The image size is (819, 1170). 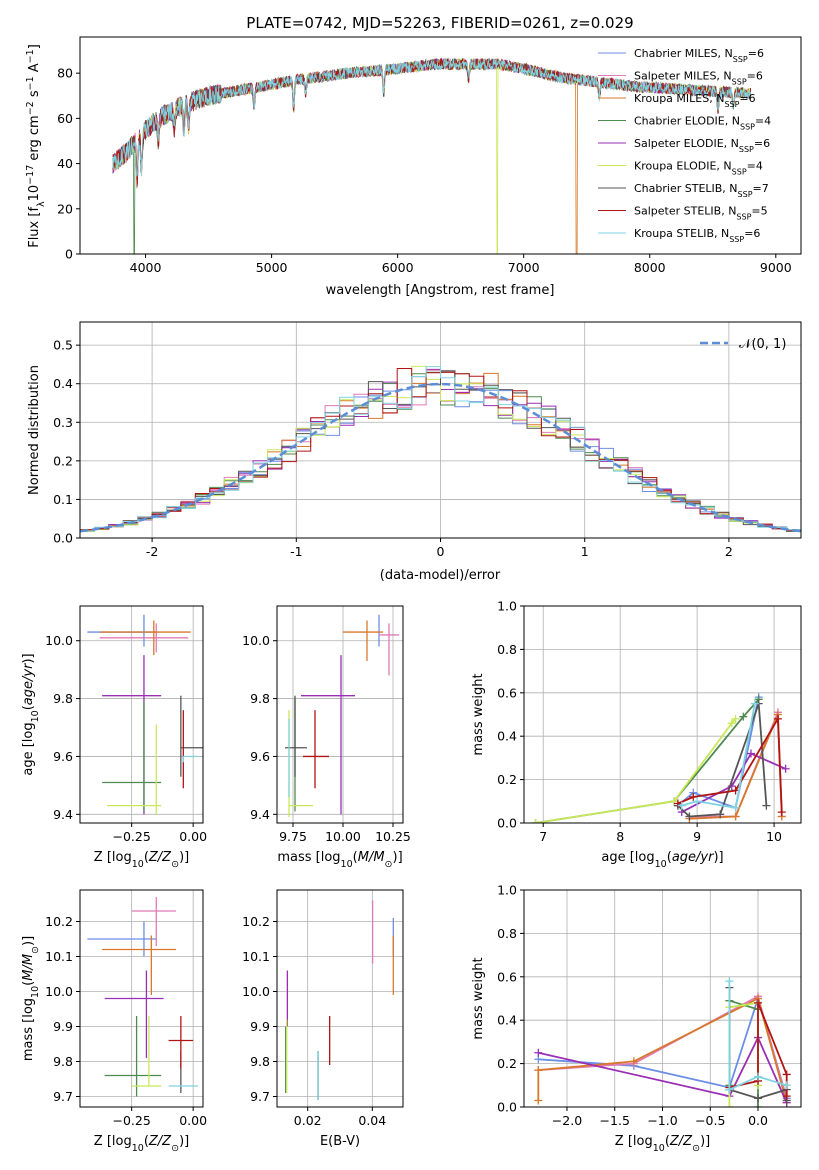 I want to click on x-tick-label: 10.25, so click(x=393, y=836).